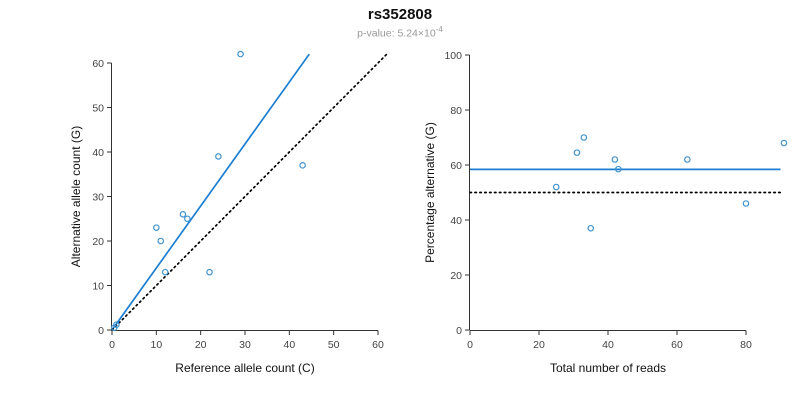 The width and height of the screenshot is (800, 400). I want to click on x-axis-label: Reference allele count (C), so click(244, 368).